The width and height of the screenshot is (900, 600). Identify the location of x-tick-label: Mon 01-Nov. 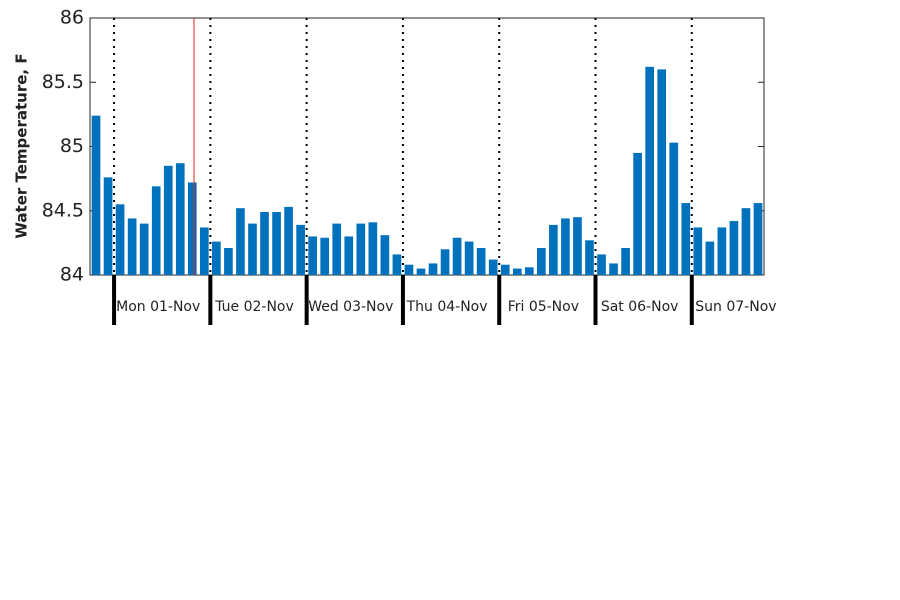
(158, 307).